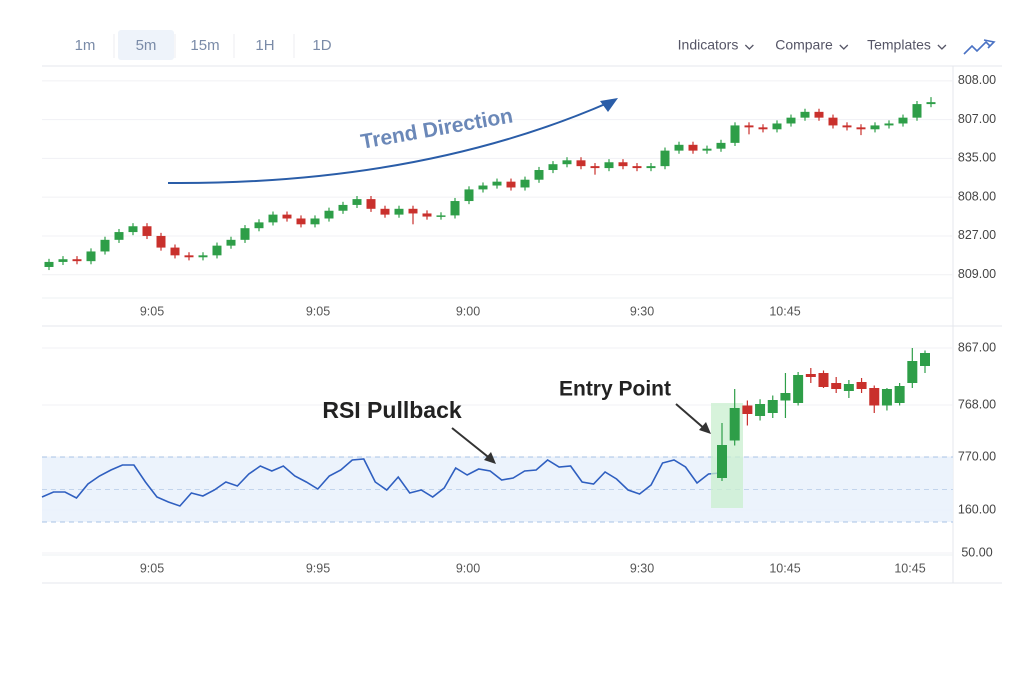 The width and height of the screenshot is (1024, 688). Describe the element at coordinates (204, 45) in the screenshot. I see `interval-tab: 15m` at that location.